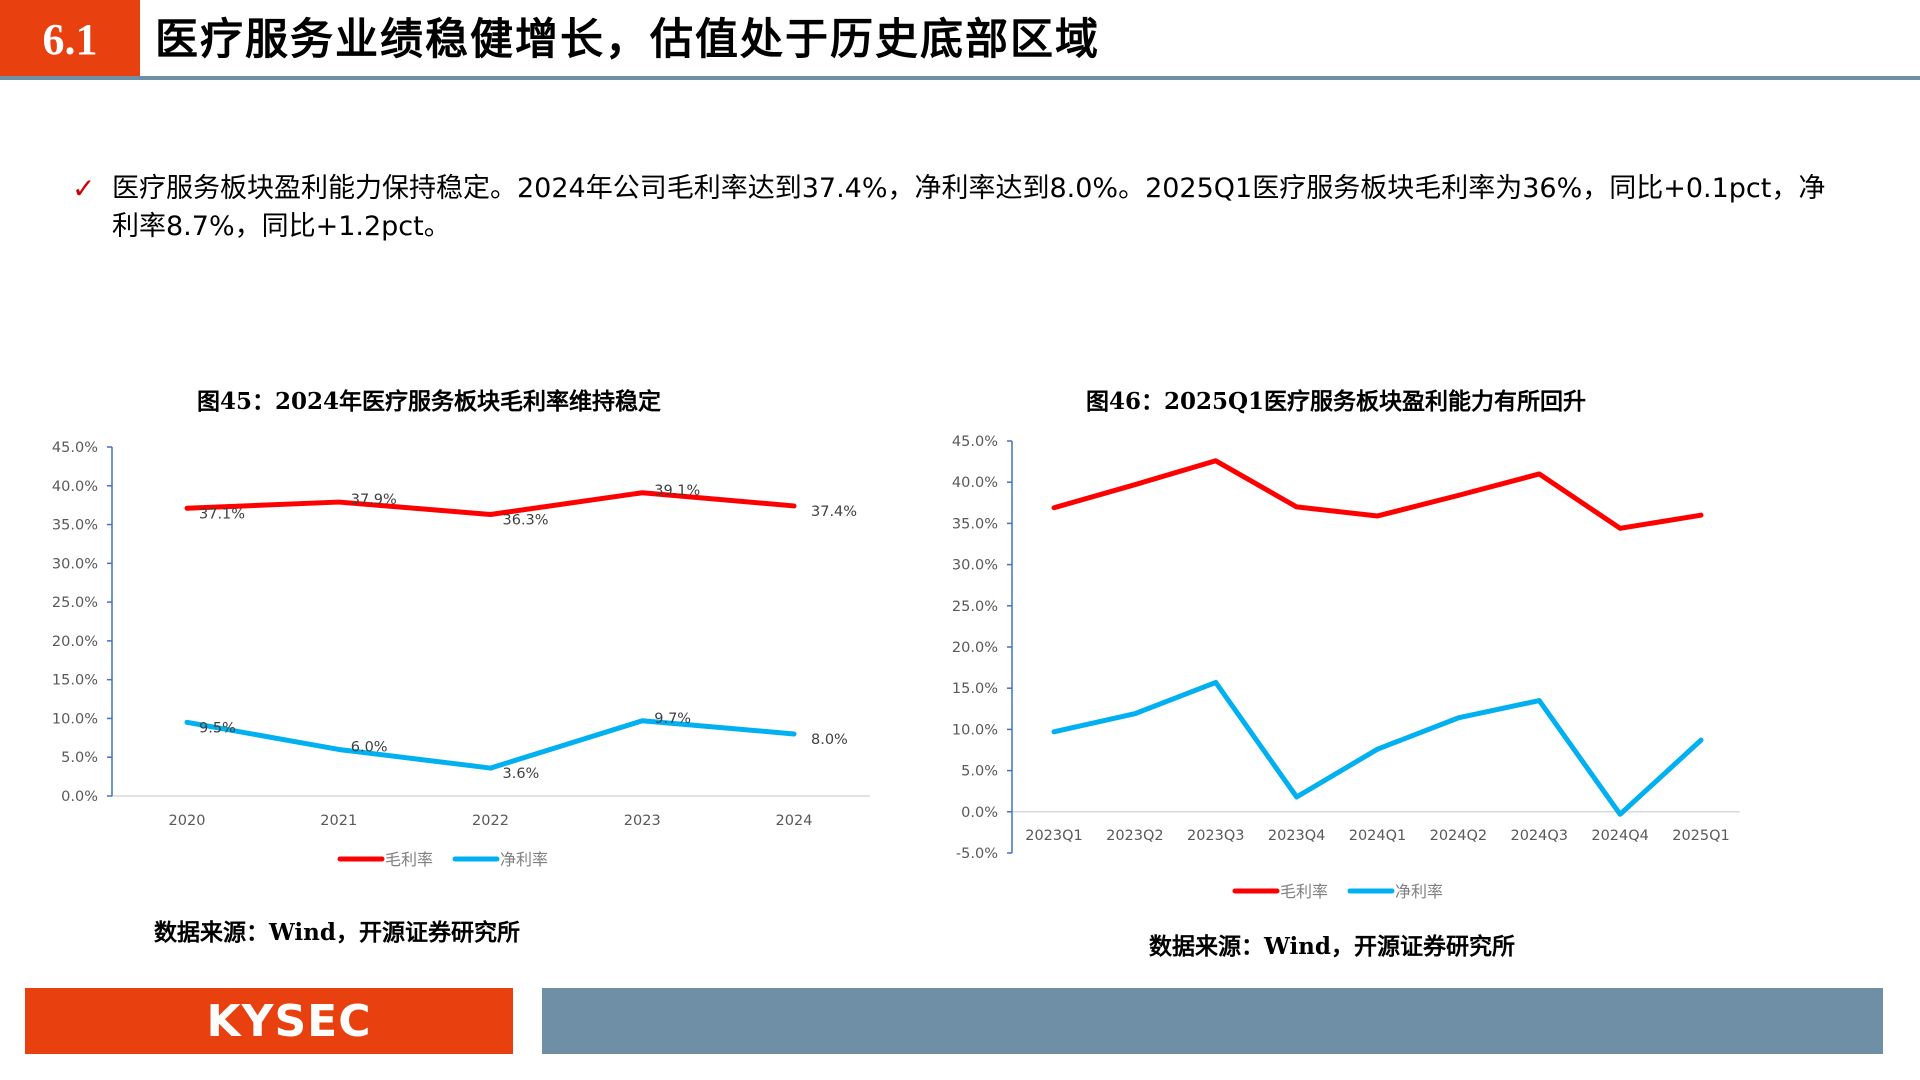  I want to click on x-tick-label: 2023Q3, so click(1216, 836).